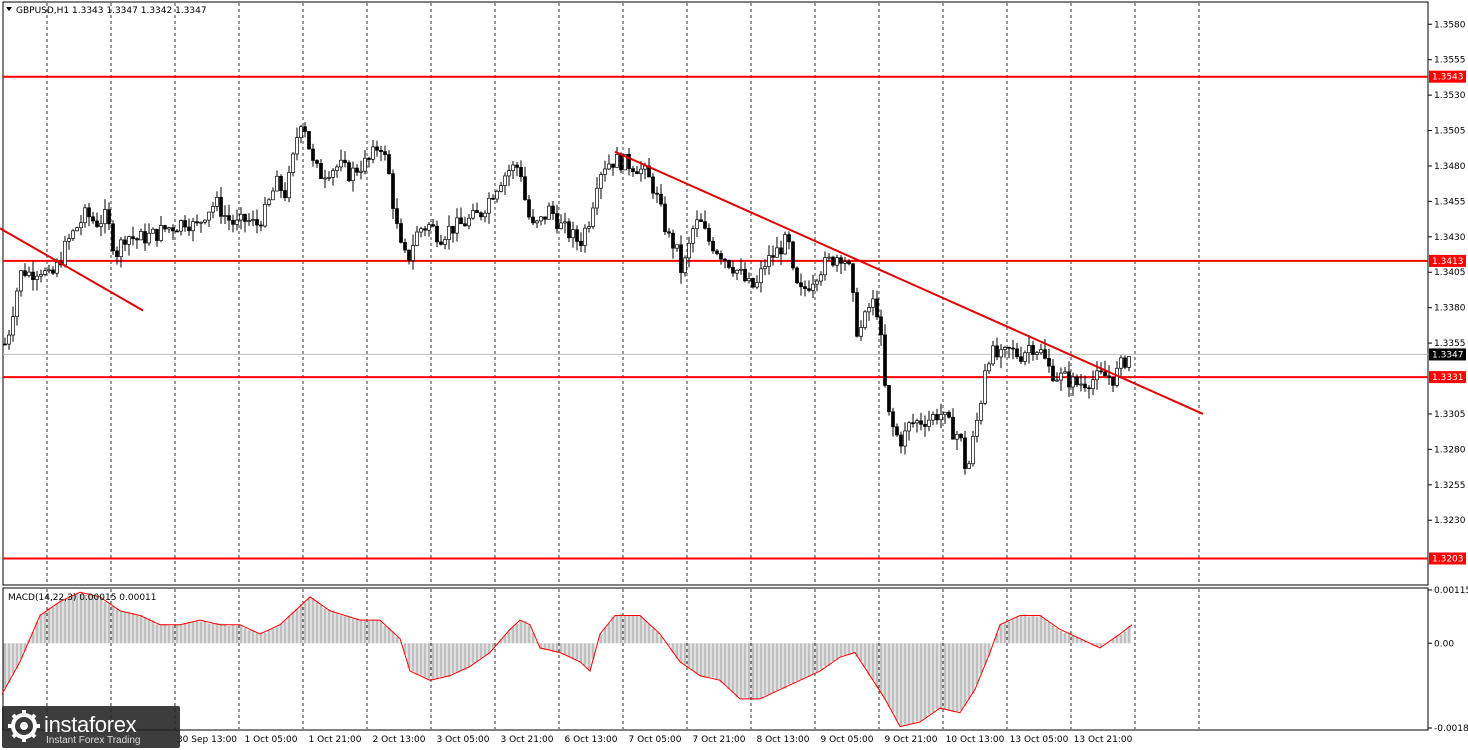 This screenshot has width=1468, height=750. What do you see at coordinates (1448, 78) in the screenshot?
I see `level-price-label: 1.3543` at bounding box center [1448, 78].